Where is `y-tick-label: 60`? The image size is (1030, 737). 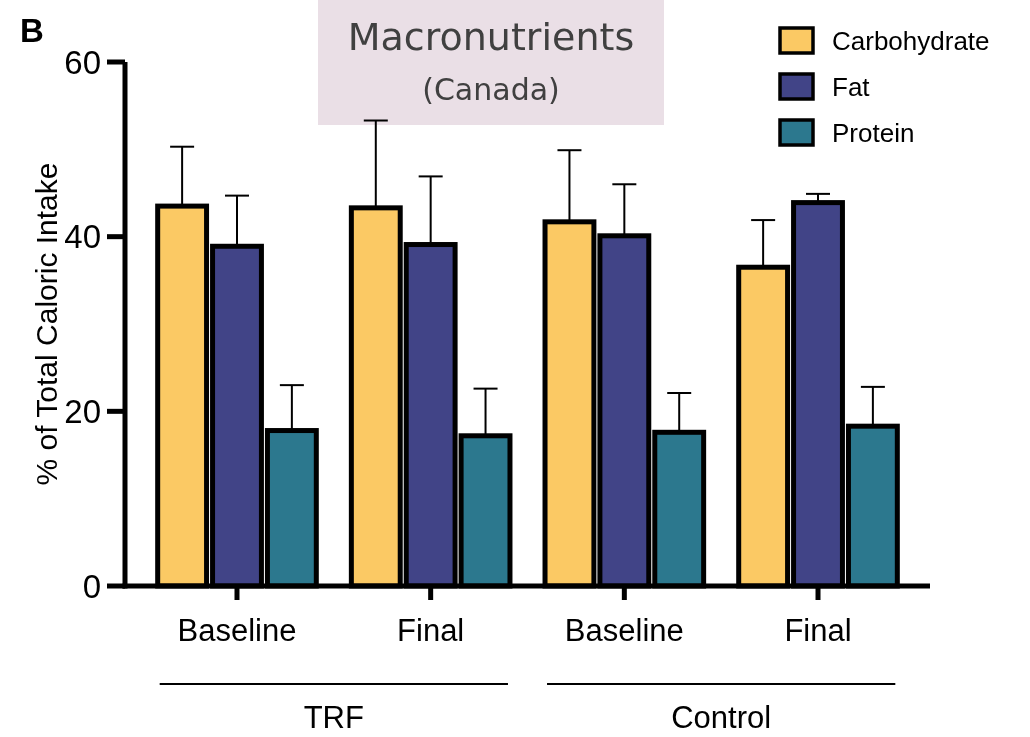 y-tick-label: 60 is located at coordinates (82, 62).